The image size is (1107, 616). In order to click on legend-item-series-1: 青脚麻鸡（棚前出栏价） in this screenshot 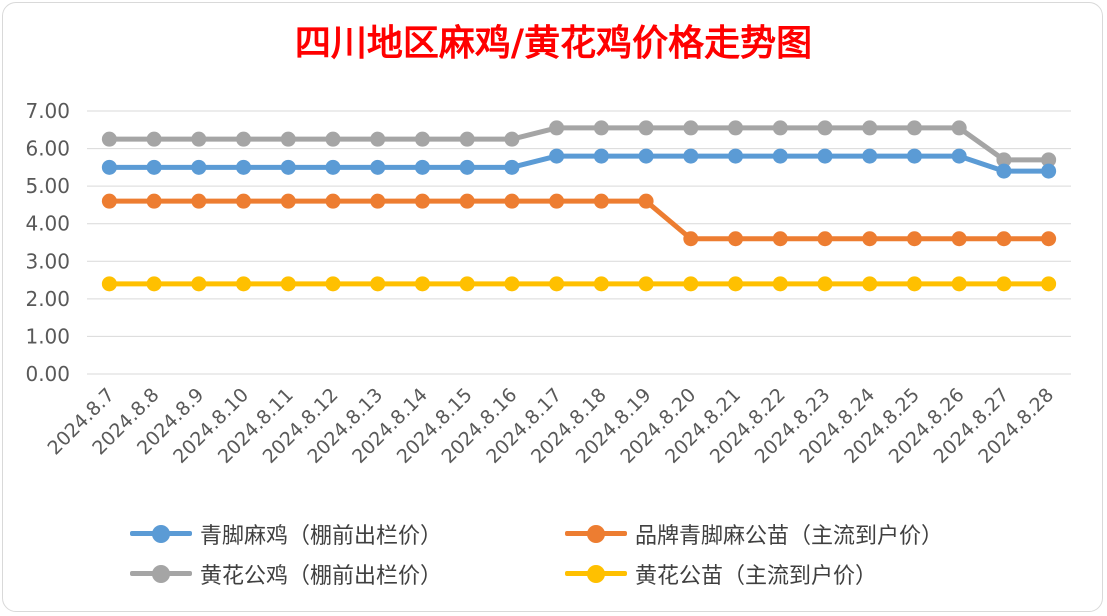, I will do `click(286, 534)`.